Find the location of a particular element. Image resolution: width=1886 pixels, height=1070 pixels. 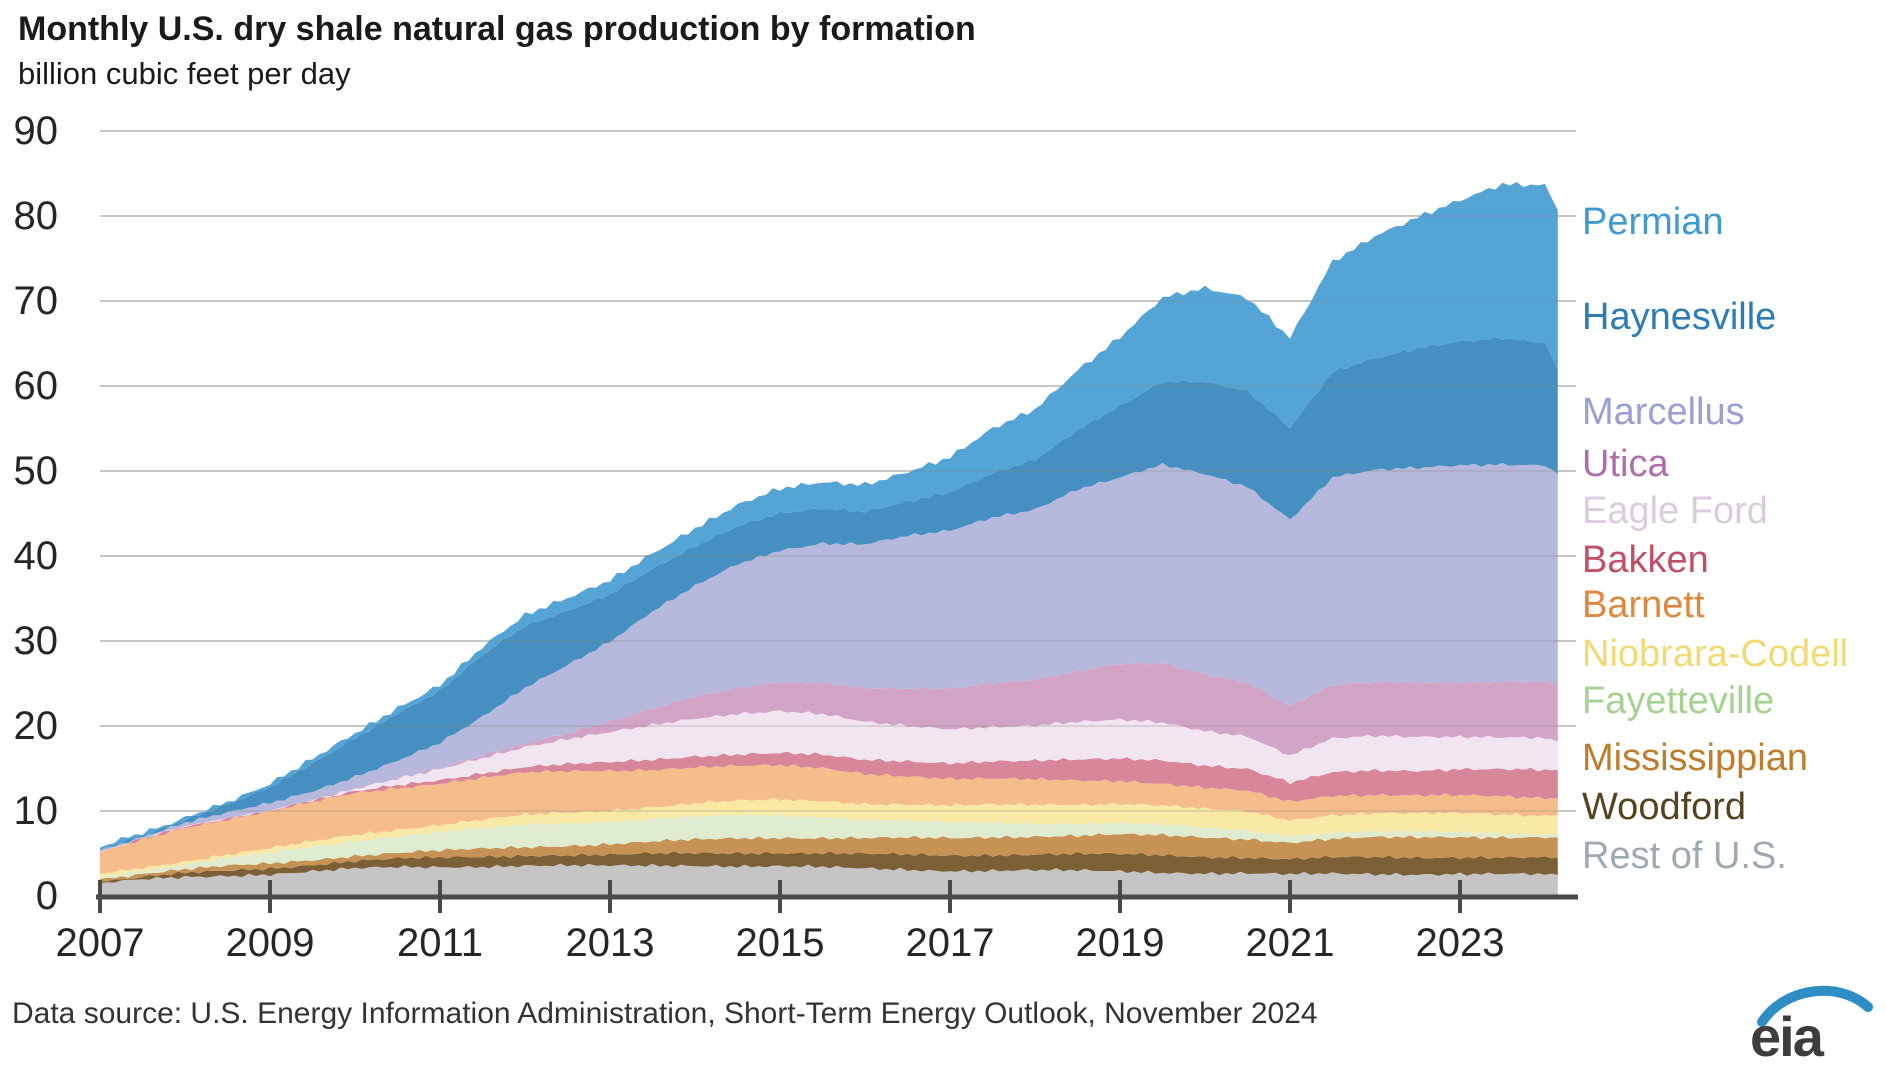

legend-label-eagle-ford: Eagle Ford is located at coordinates (1675, 511).